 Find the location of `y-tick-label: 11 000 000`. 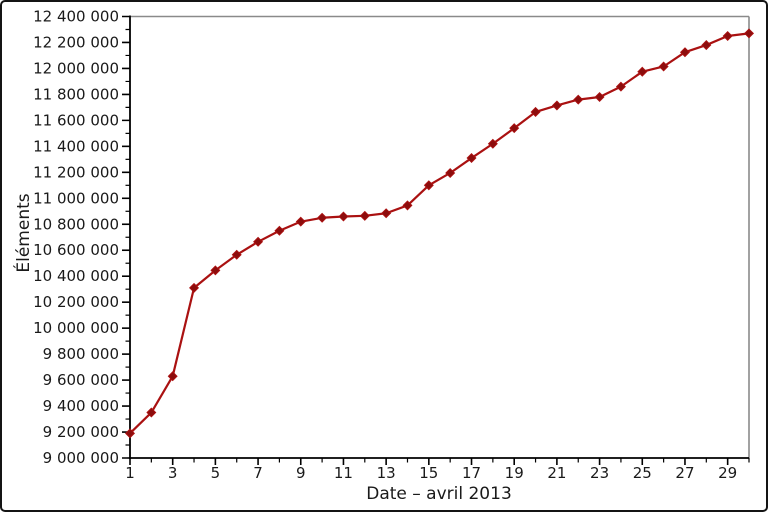

y-tick-label: 11 000 000 is located at coordinates (76, 198).